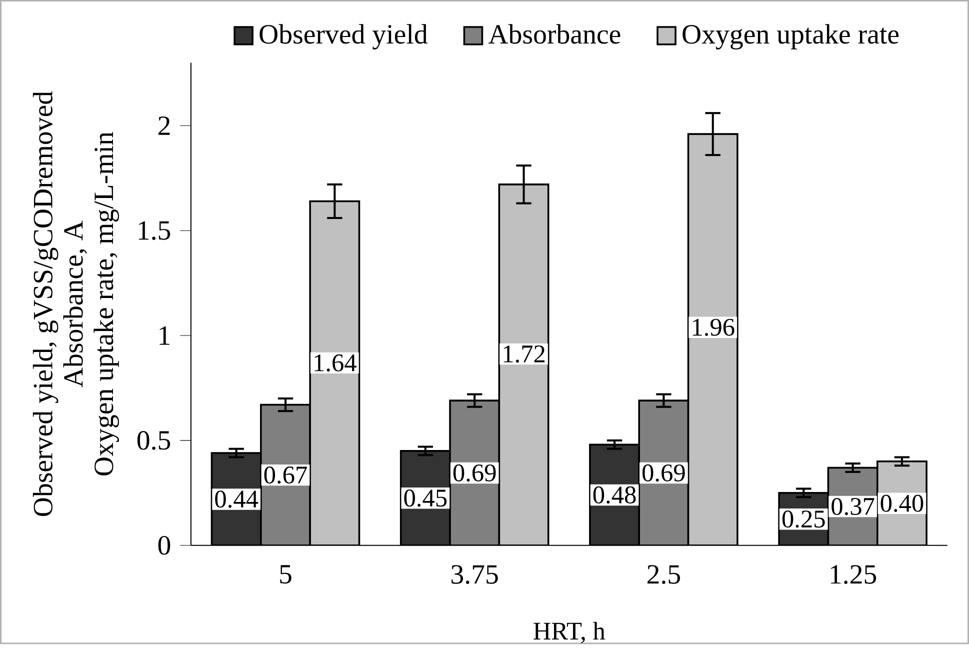  What do you see at coordinates (154, 230) in the screenshot?
I see `y-tick-label: 1.5` at bounding box center [154, 230].